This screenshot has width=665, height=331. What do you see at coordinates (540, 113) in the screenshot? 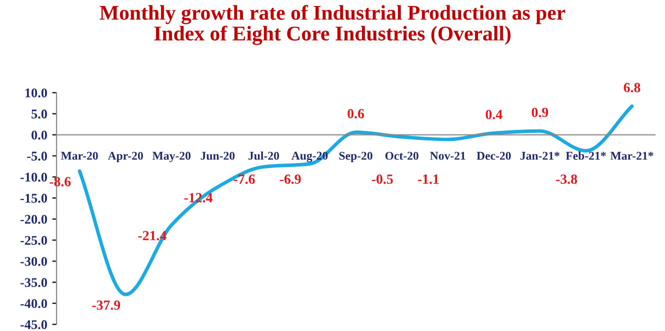
I see `data-label: 0.9` at bounding box center [540, 113].